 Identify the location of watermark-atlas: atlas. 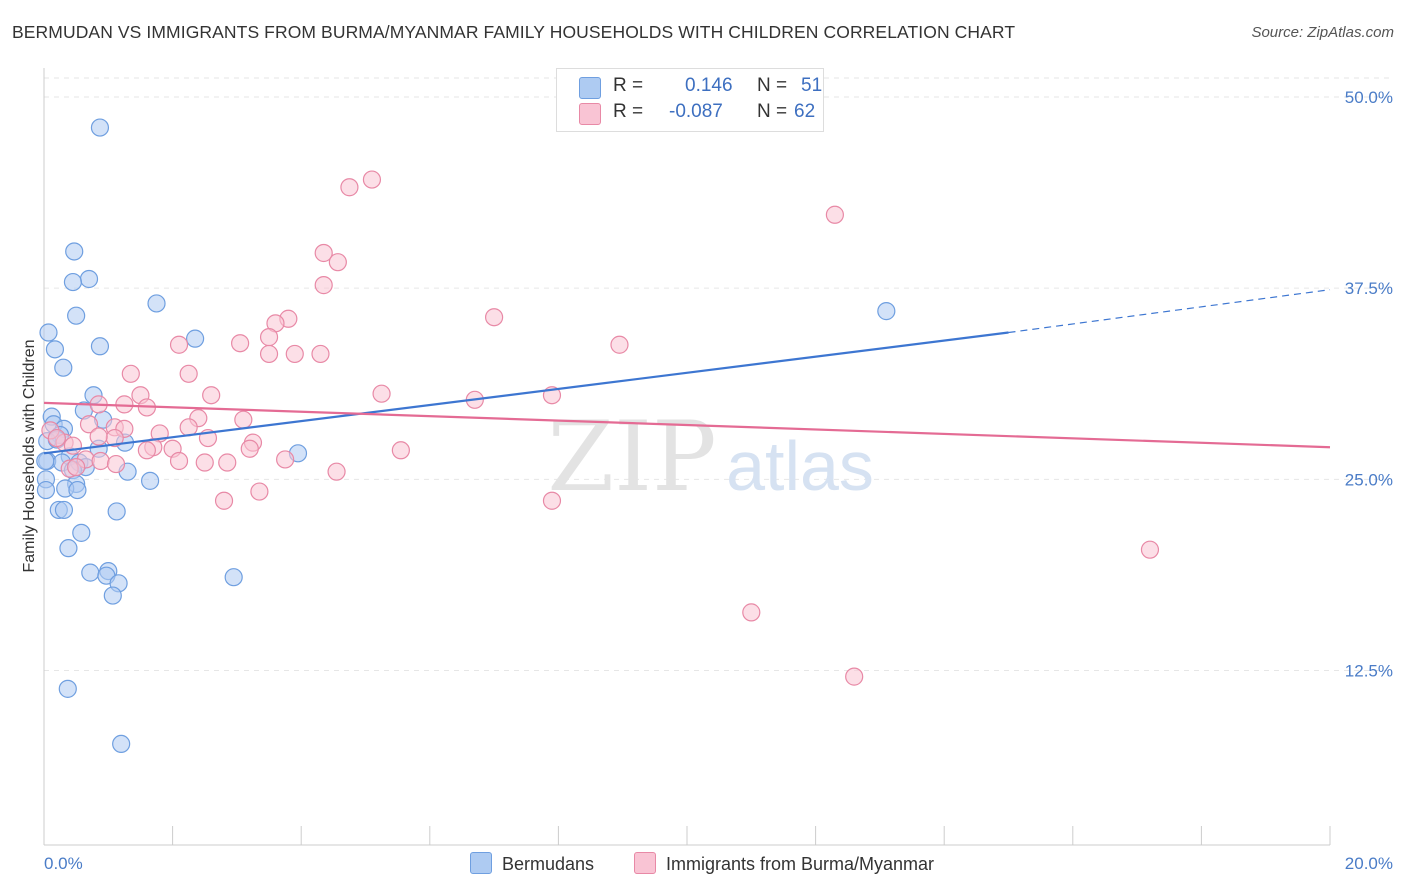
(800, 466).